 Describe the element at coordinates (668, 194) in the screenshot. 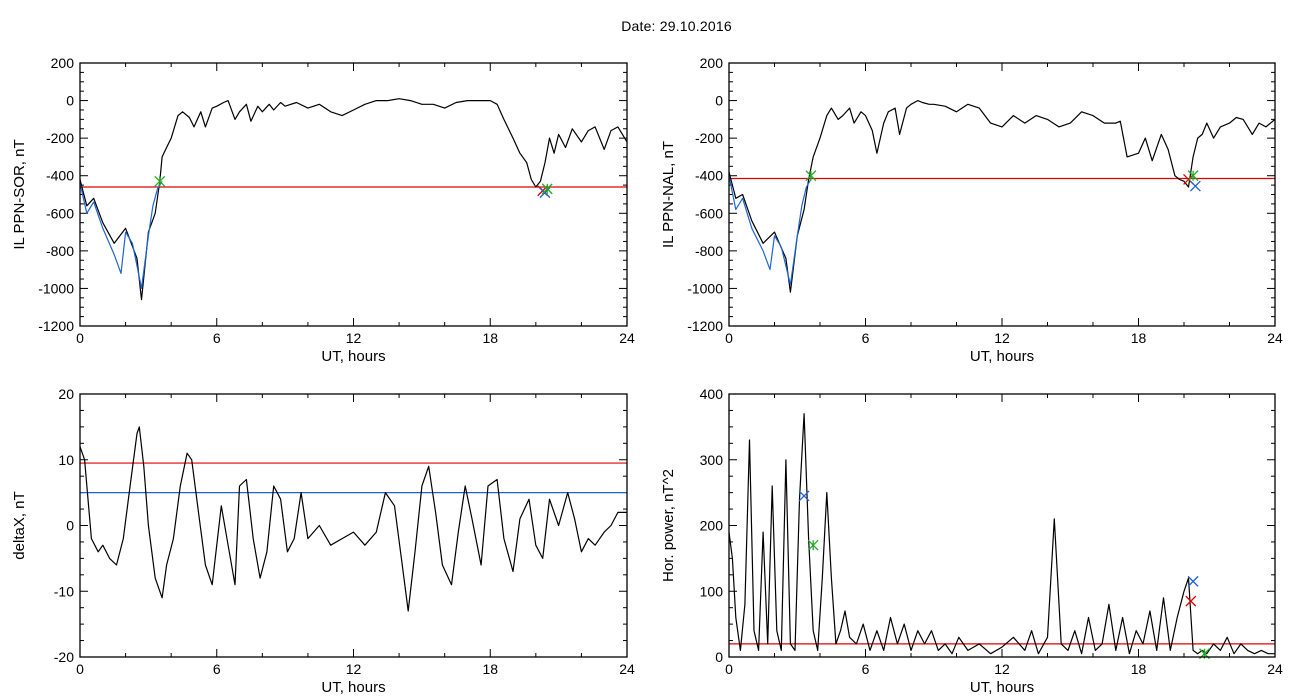

I see `y-axis-label: IL PPN-NAL, nT` at that location.